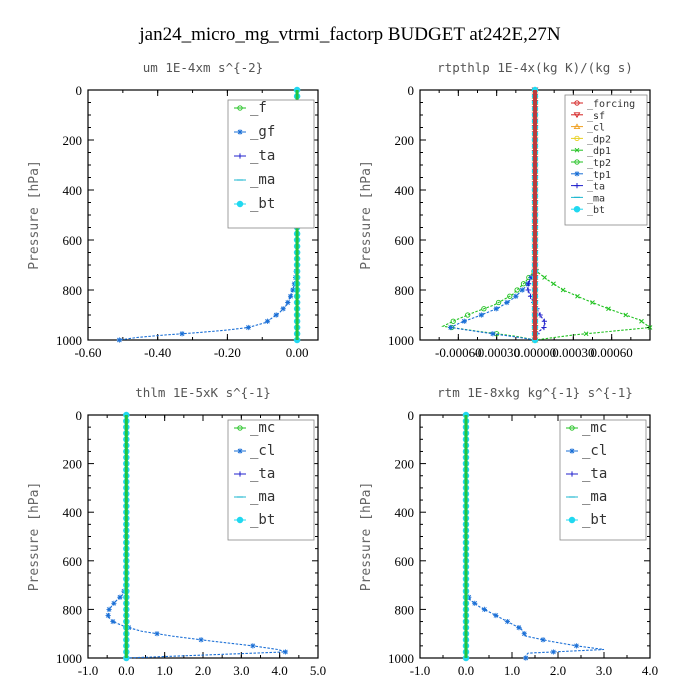 The height and width of the screenshot is (700, 700). Describe the element at coordinates (297, 352) in the screenshot. I see `x-tick-label: 0.00` at that location.